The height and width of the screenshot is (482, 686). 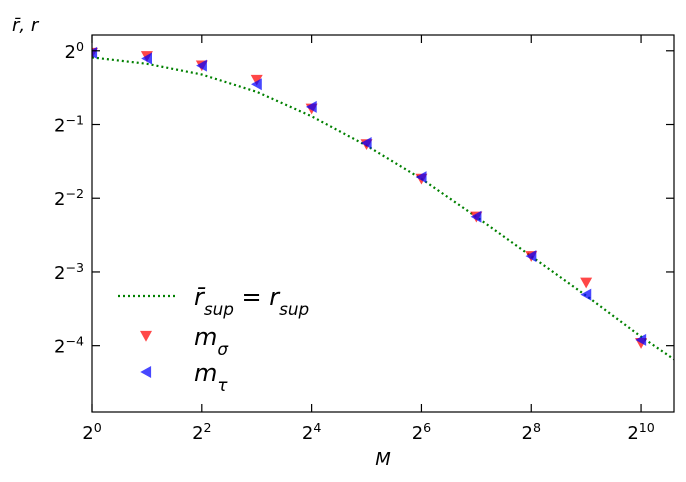 What do you see at coordinates (91, 432) in the screenshot?
I see `x-tick-label: 20` at bounding box center [91, 432].